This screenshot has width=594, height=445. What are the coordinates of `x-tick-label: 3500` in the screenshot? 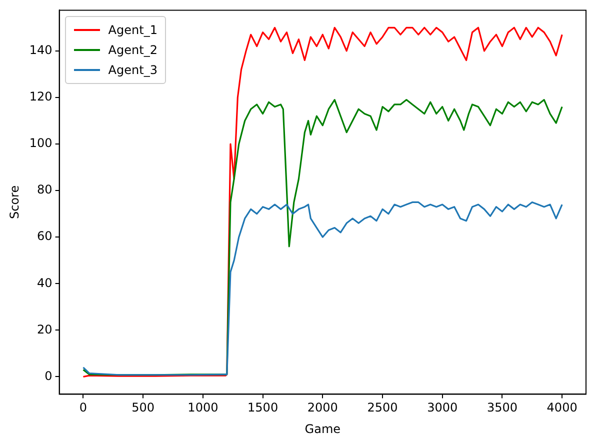 It's located at (502, 407).